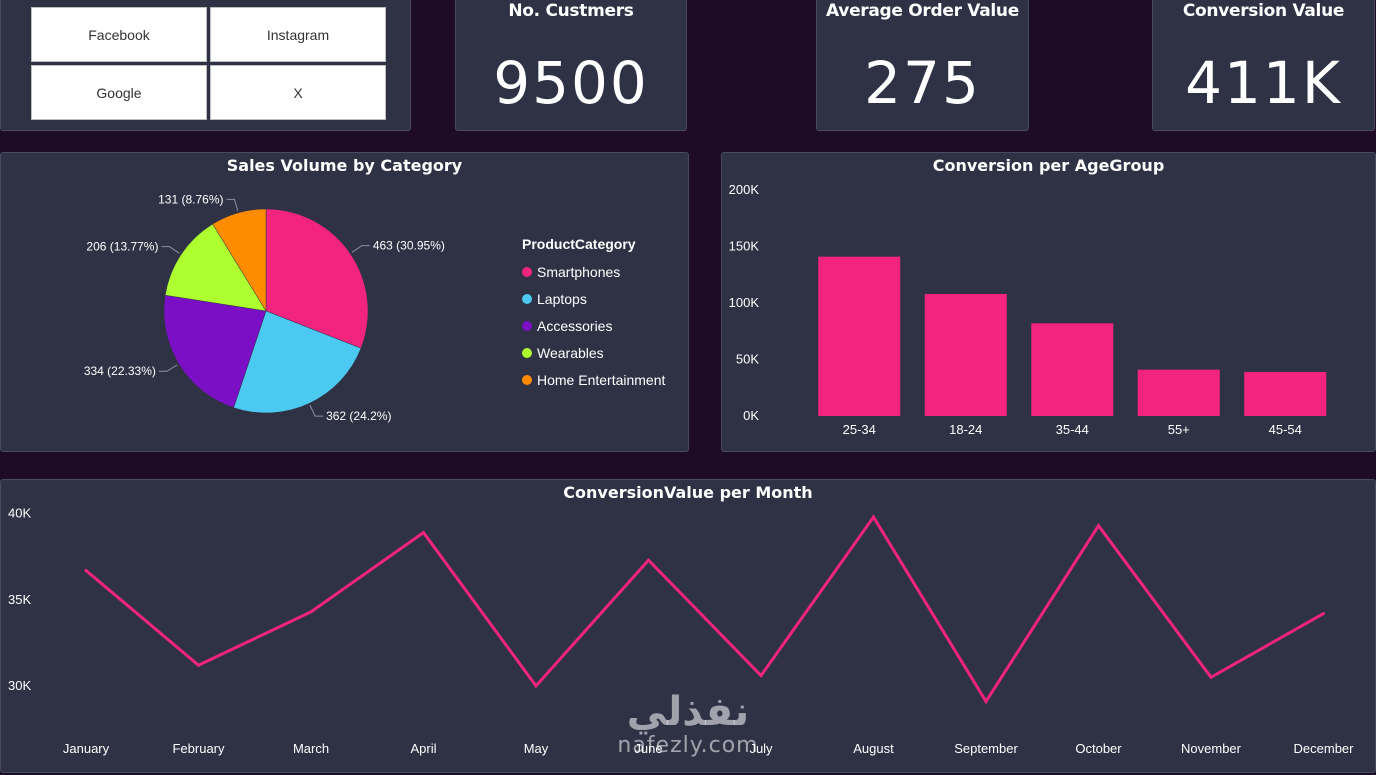 This screenshot has height=775, width=1376. What do you see at coordinates (744, 302) in the screenshot?
I see `y-tick-label: 100K` at bounding box center [744, 302].